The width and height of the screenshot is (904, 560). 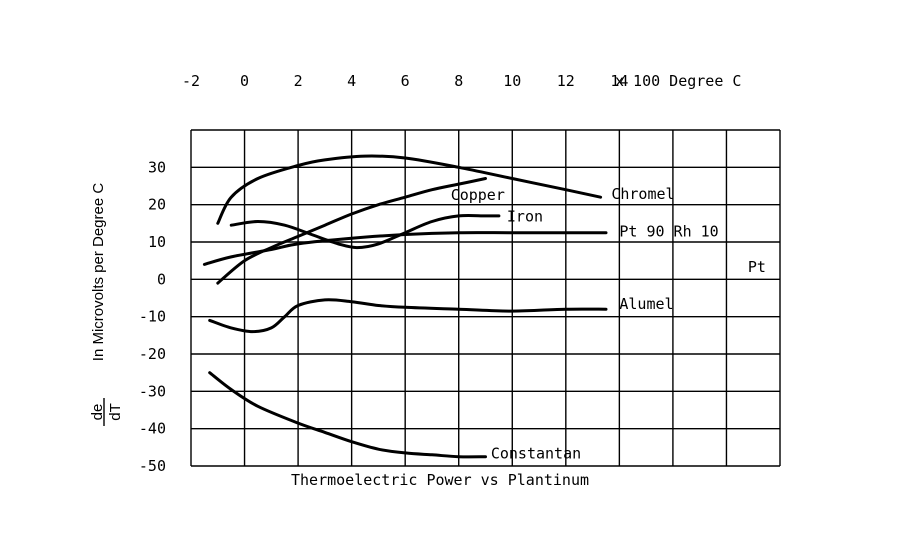 I want to click on x-tick-label: 12, so click(x=566, y=81).